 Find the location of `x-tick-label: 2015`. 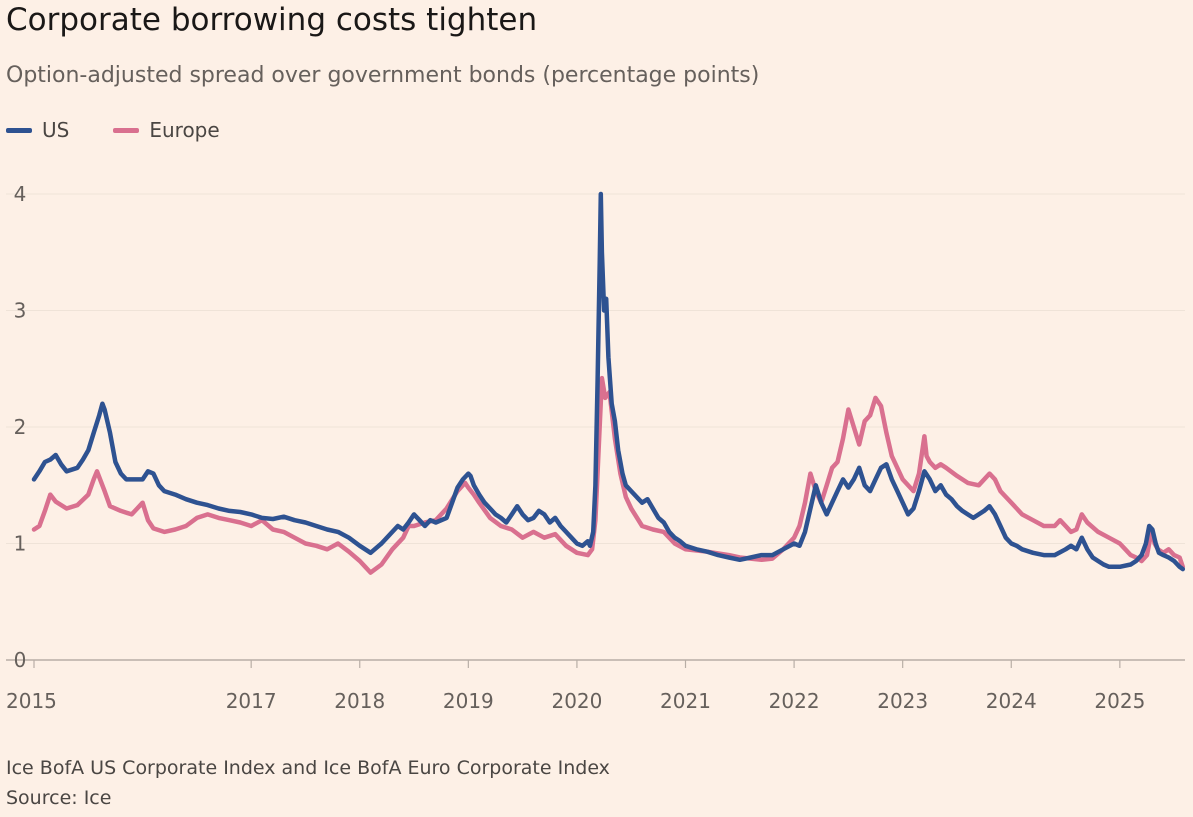

x-tick-label: 2015 is located at coordinates (31, 701).